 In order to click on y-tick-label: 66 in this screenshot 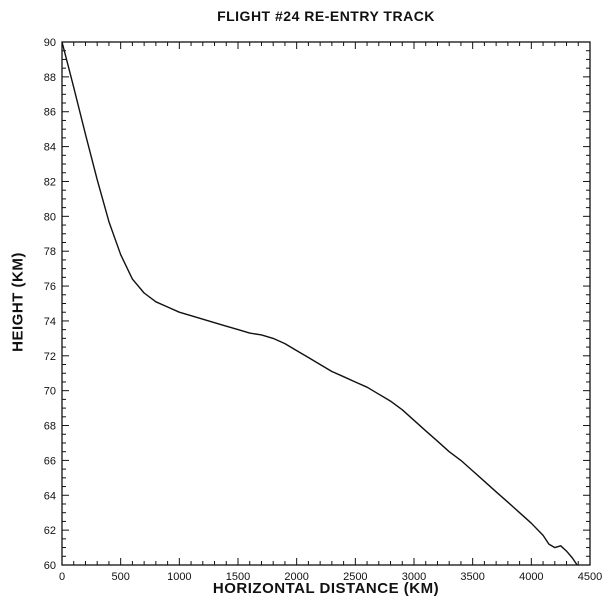, I will do `click(50, 461)`.